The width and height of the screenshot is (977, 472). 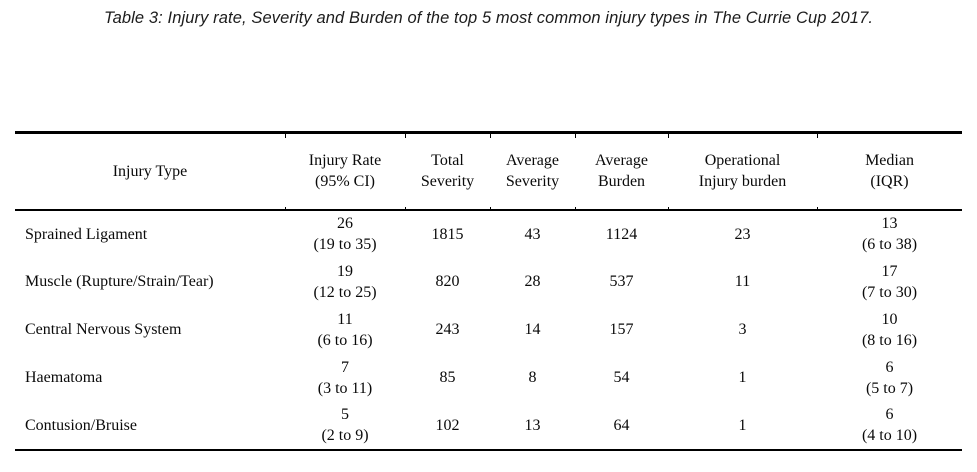 I want to click on cell-average-burden: 64, so click(x=621, y=425).